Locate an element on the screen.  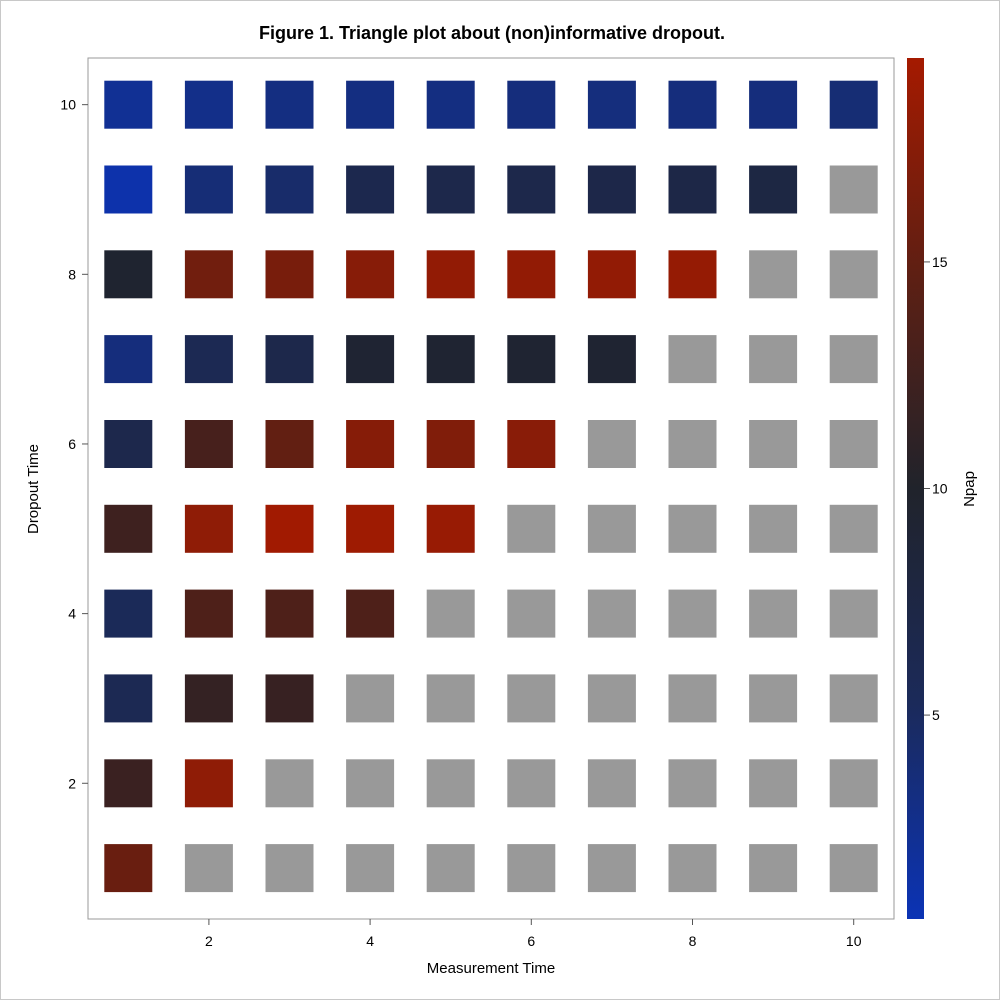
y-tick-label-8: 8 is located at coordinates (72, 274).